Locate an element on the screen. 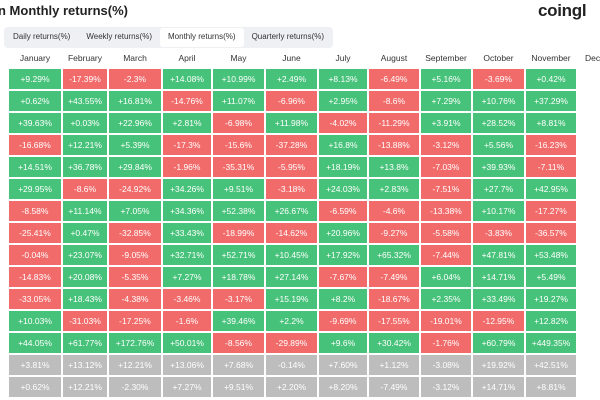 The image size is (600, 400). return-cell: -15.6% is located at coordinates (238, 145).